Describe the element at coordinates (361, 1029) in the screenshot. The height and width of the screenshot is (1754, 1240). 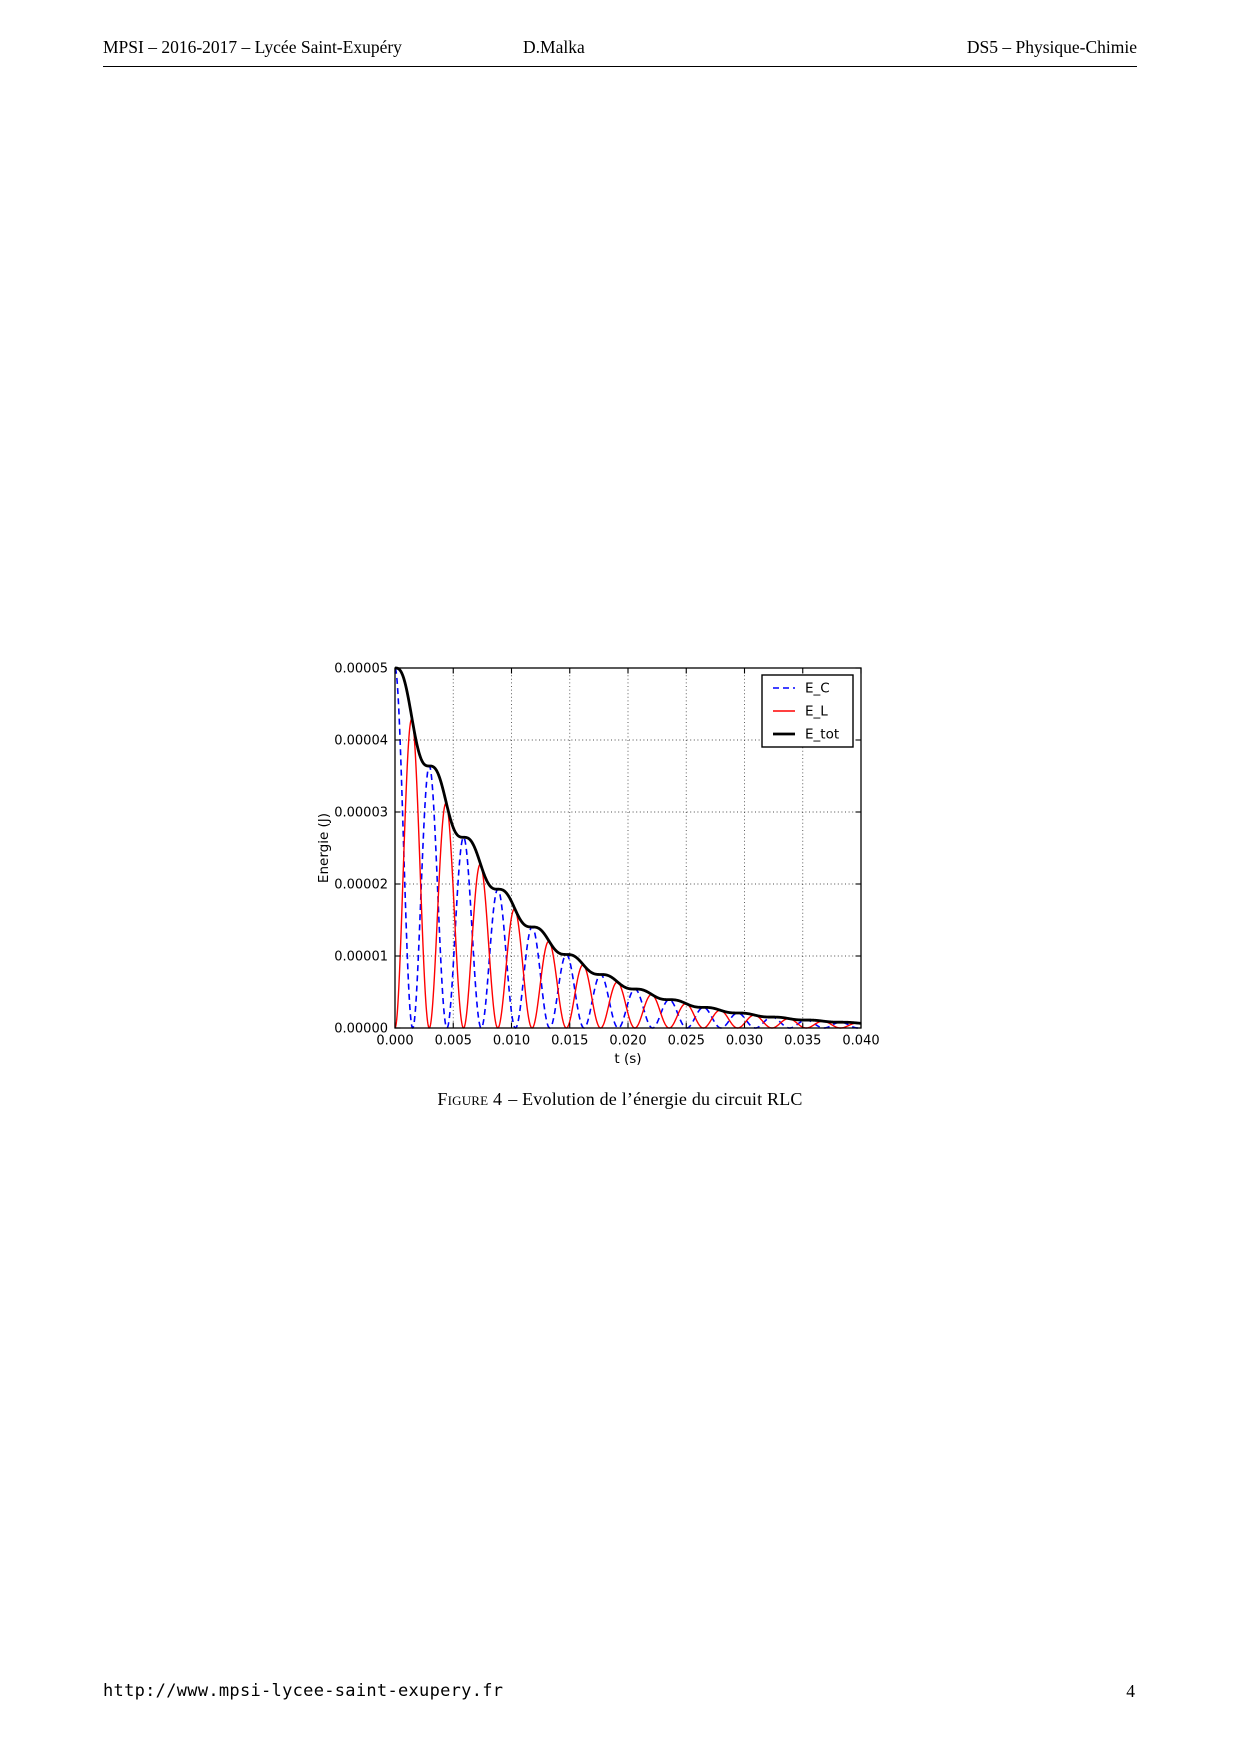
I see `y-tick-label: 0.00000` at that location.